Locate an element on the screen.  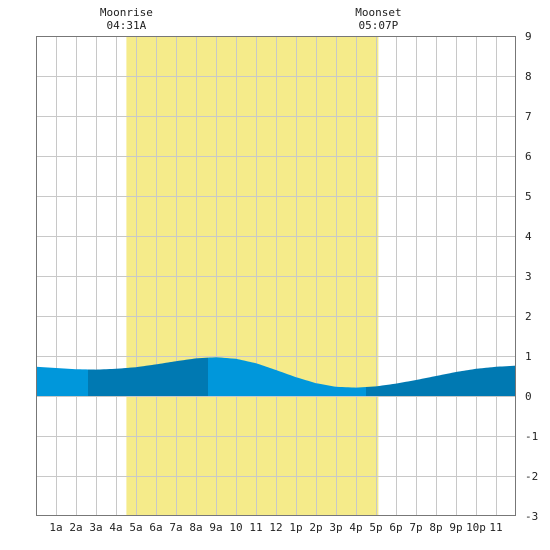
x-tick-label: 5p is located at coordinates (375, 527).